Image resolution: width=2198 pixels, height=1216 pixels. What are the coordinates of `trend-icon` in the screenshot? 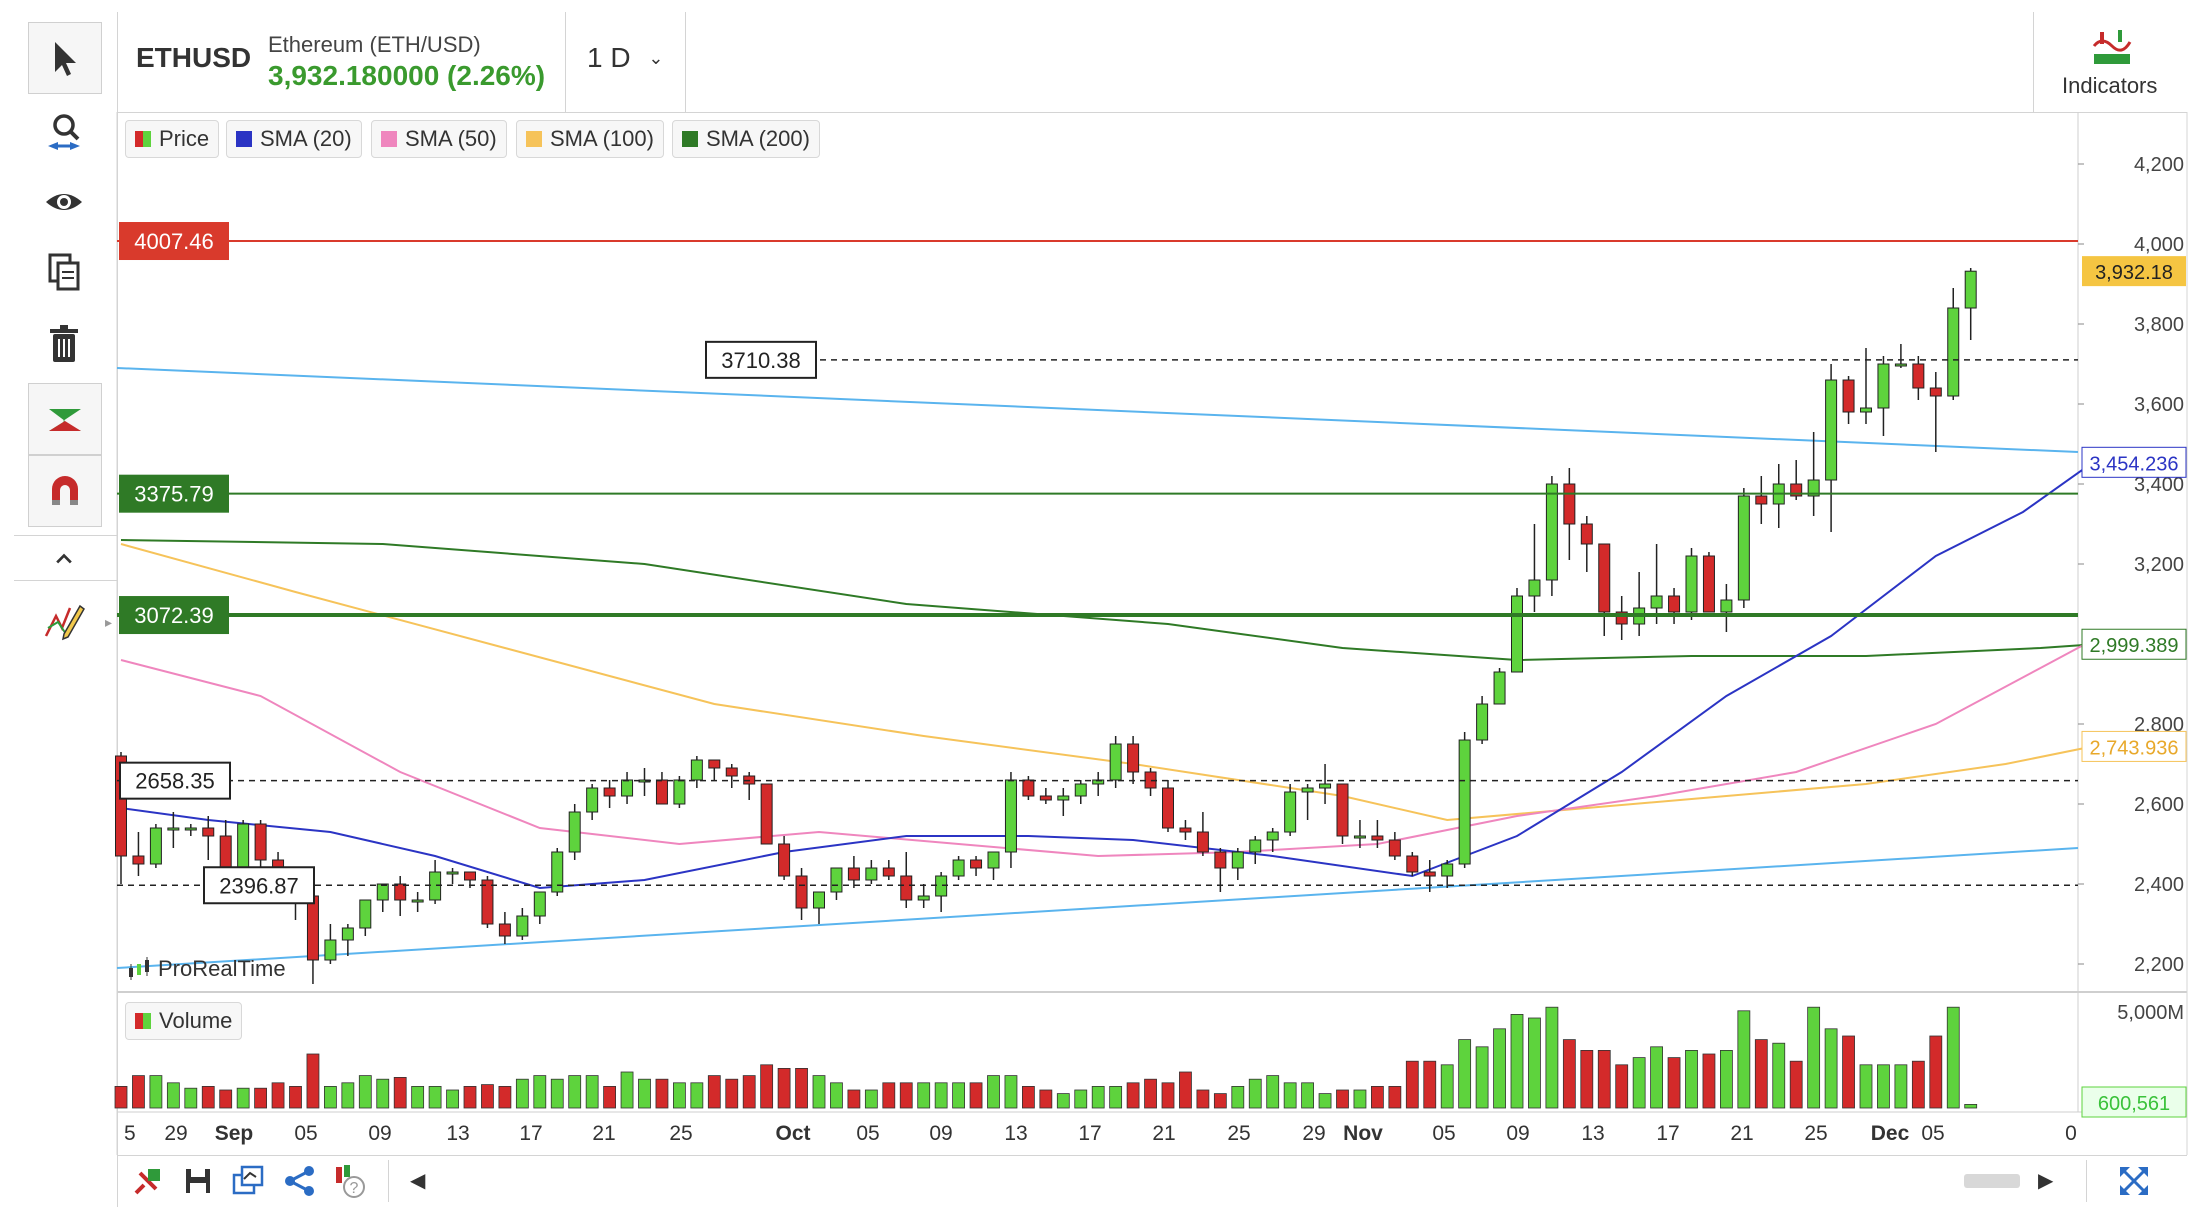 It's located at (65, 419).